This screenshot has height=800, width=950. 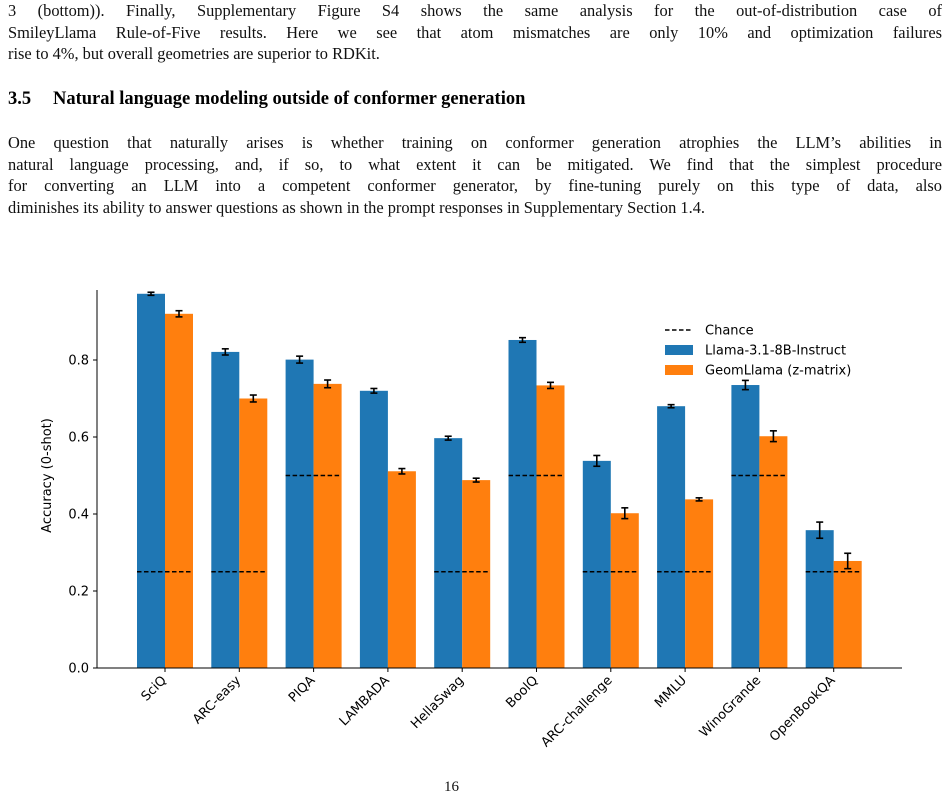 I want to click on y-tick-label: 0.8, so click(x=78, y=361).